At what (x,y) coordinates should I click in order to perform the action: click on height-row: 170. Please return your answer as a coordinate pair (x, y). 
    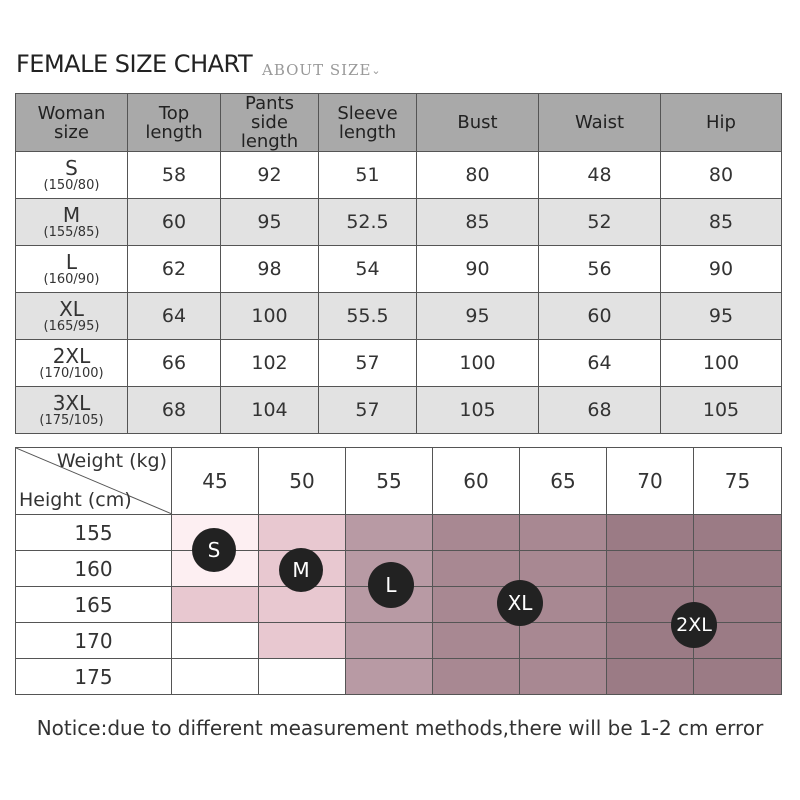
    Looking at the image, I should click on (398, 640).